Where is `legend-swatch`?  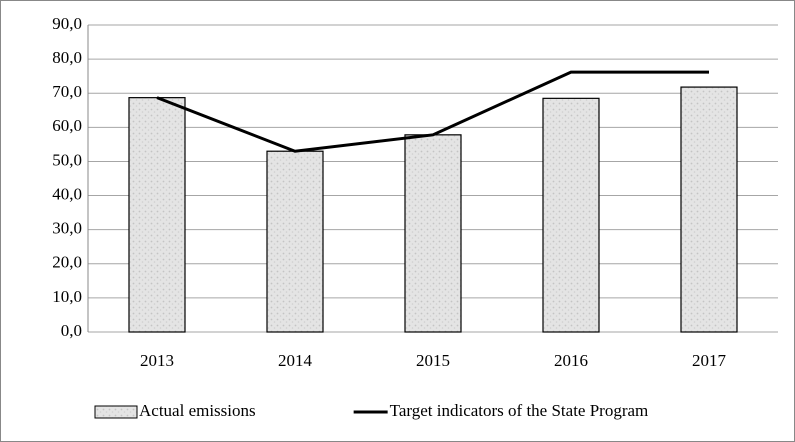 legend-swatch is located at coordinates (116, 412).